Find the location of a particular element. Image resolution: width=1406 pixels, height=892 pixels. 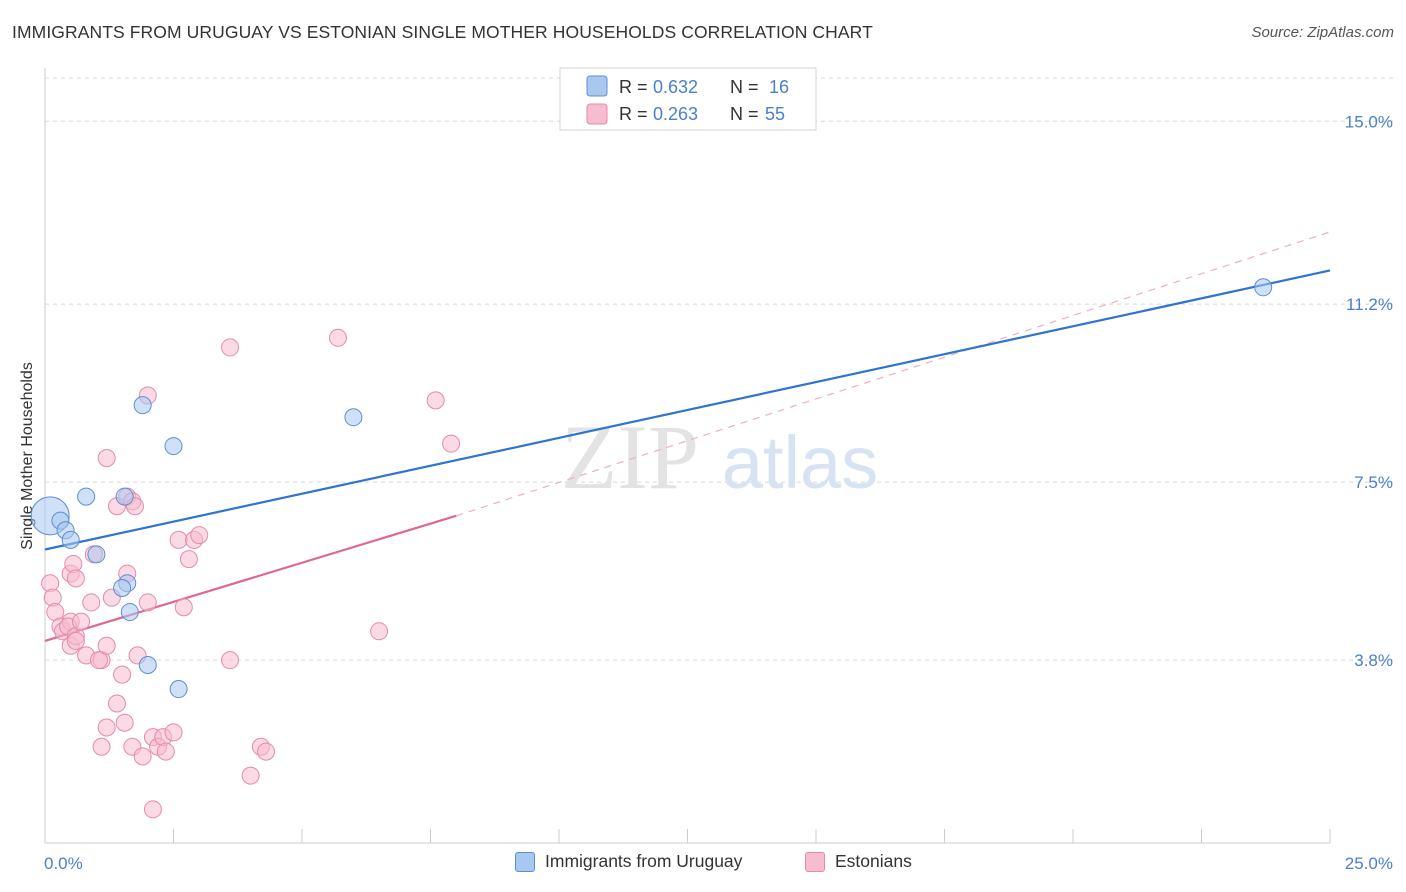

legend-label-estonians: Estonians is located at coordinates (873, 861).